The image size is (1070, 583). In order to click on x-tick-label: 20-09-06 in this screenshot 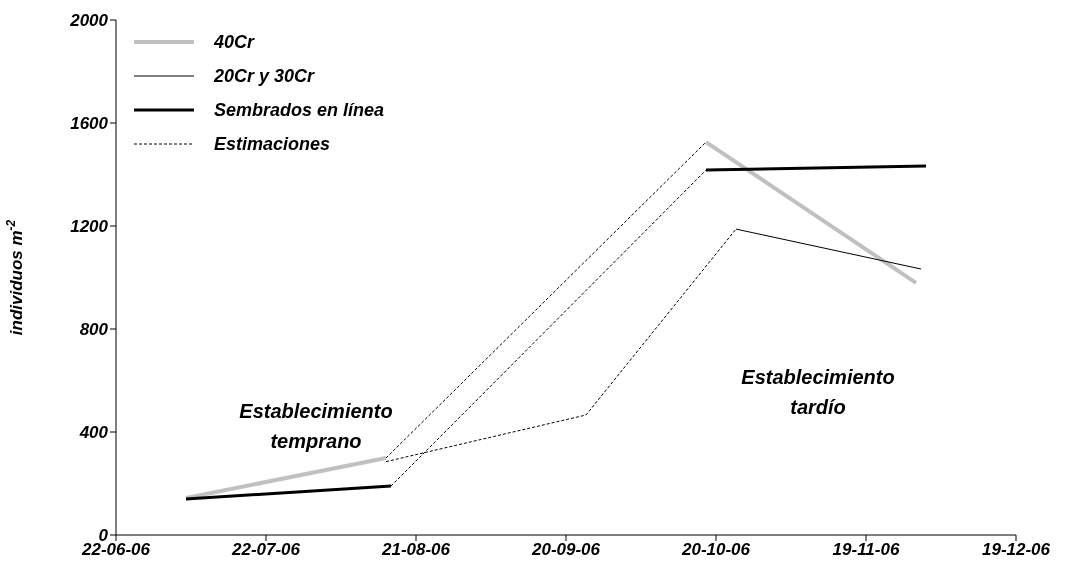, I will do `click(565, 550)`.